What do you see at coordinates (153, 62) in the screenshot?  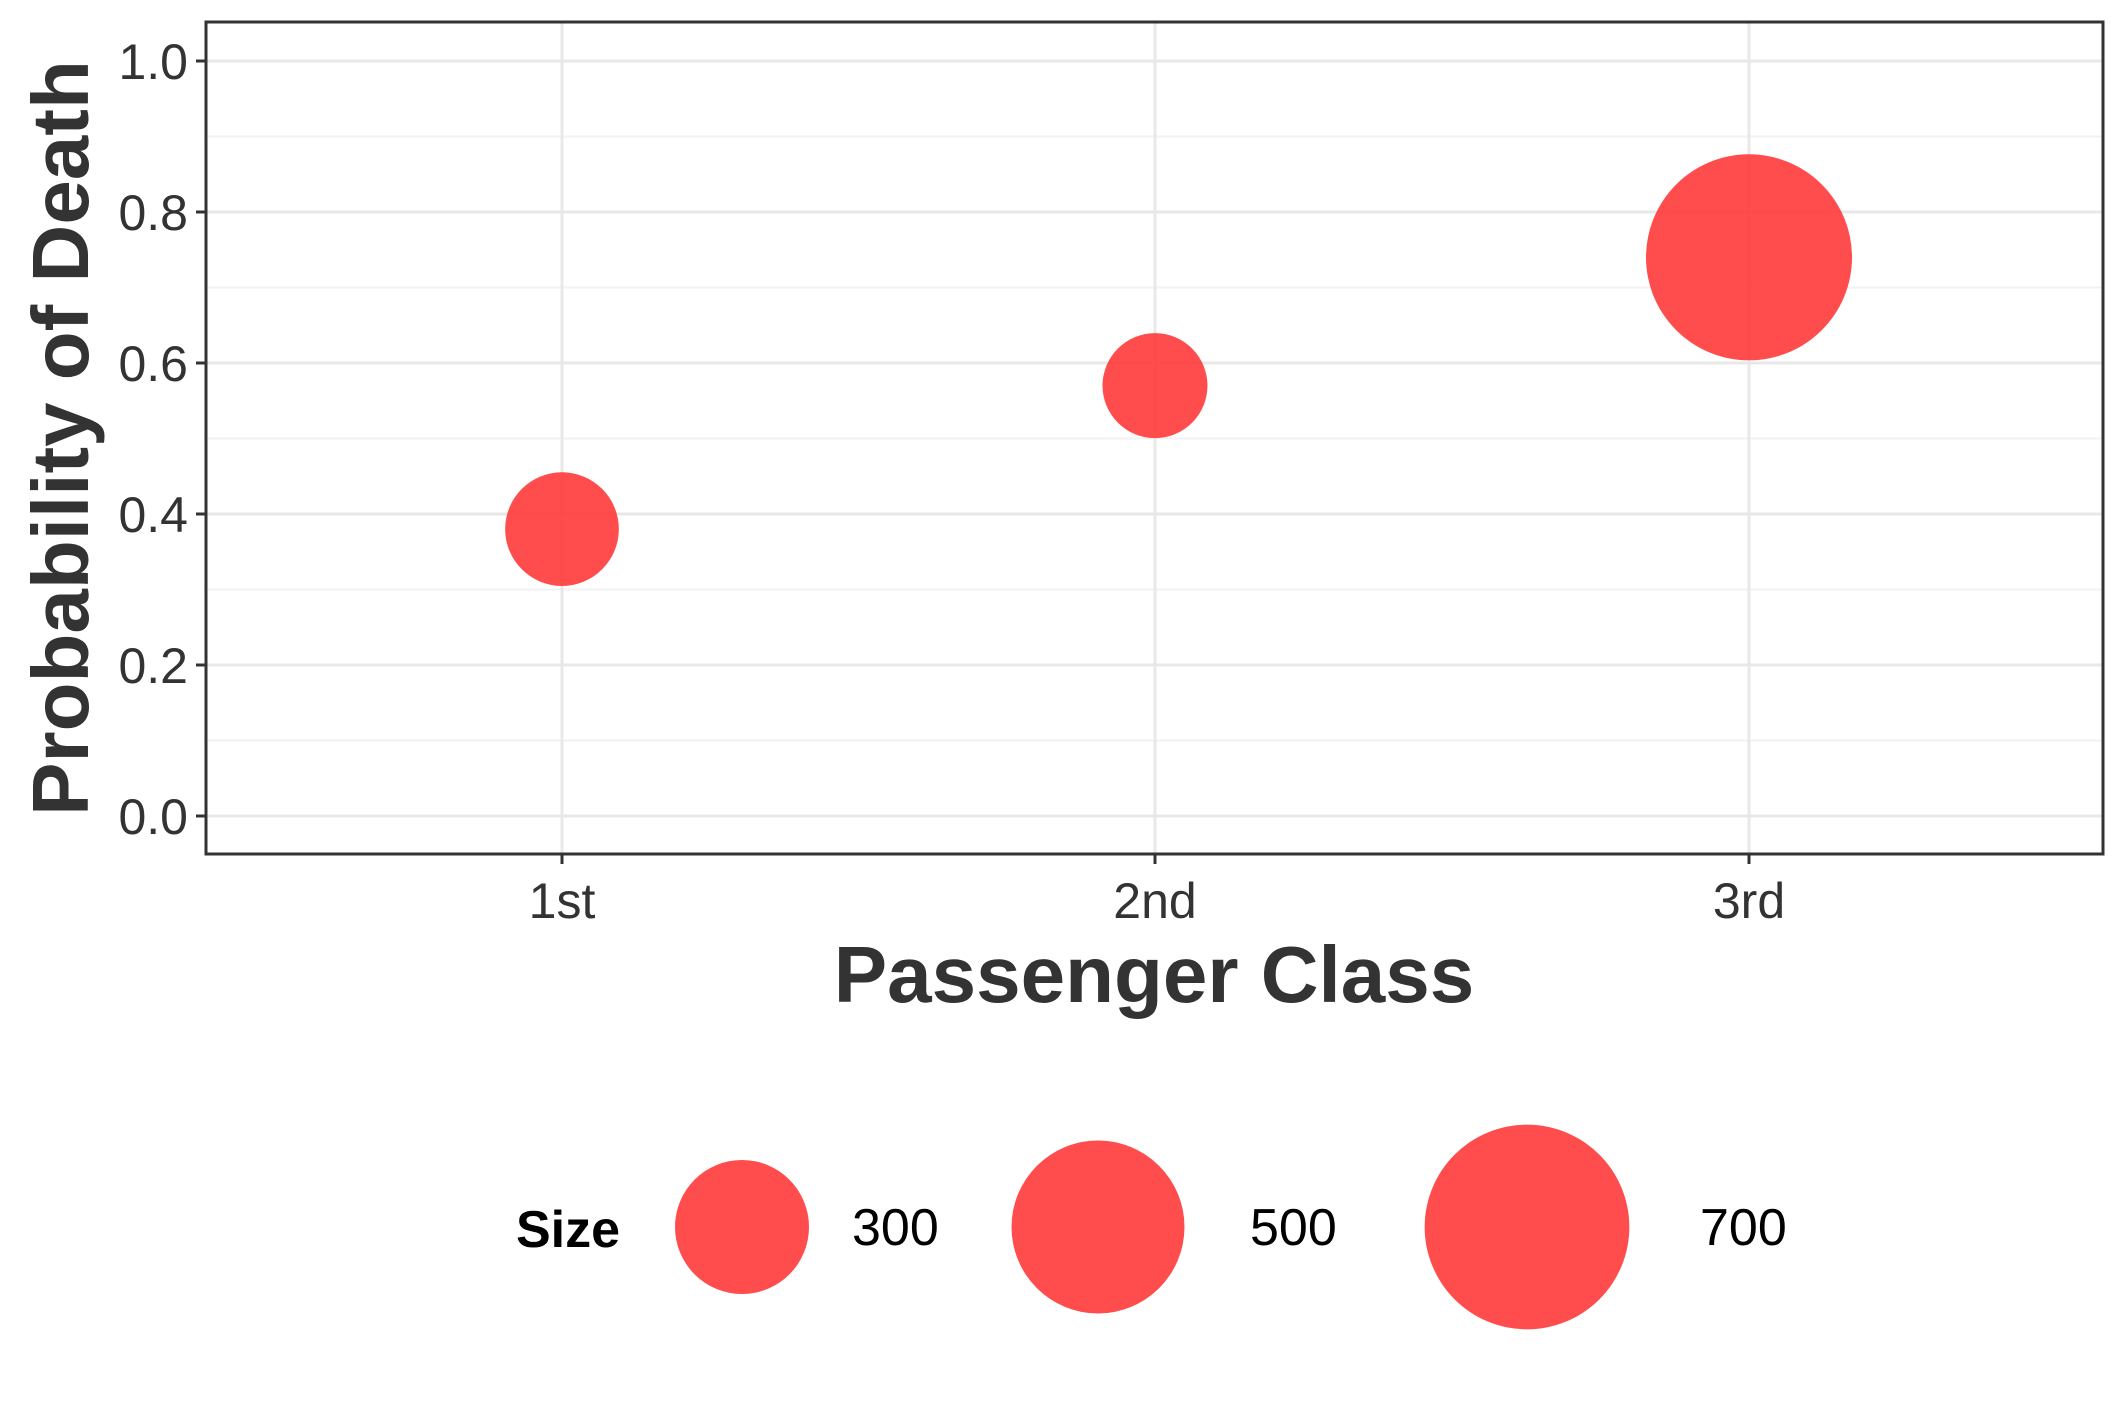 I see `y-tick-label: 1.0` at bounding box center [153, 62].